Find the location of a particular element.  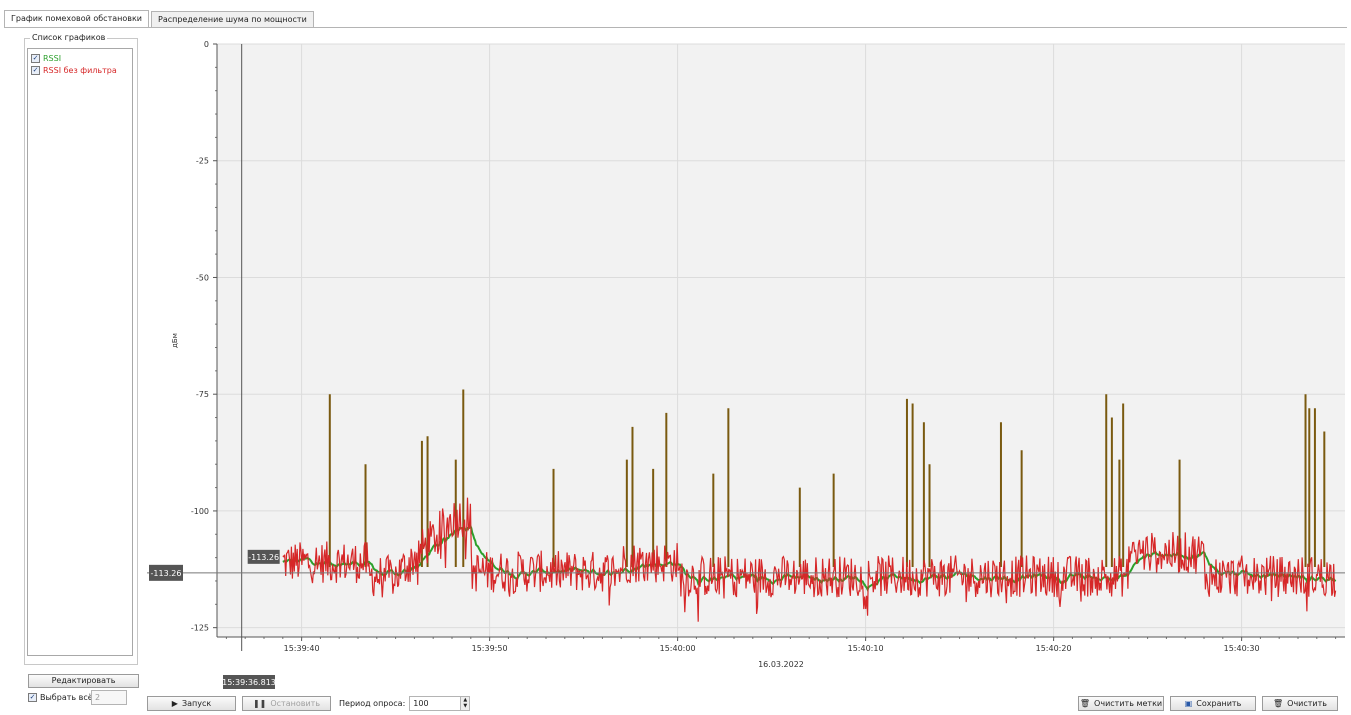

x-tick-label: 15:40:30 is located at coordinates (1242, 648).